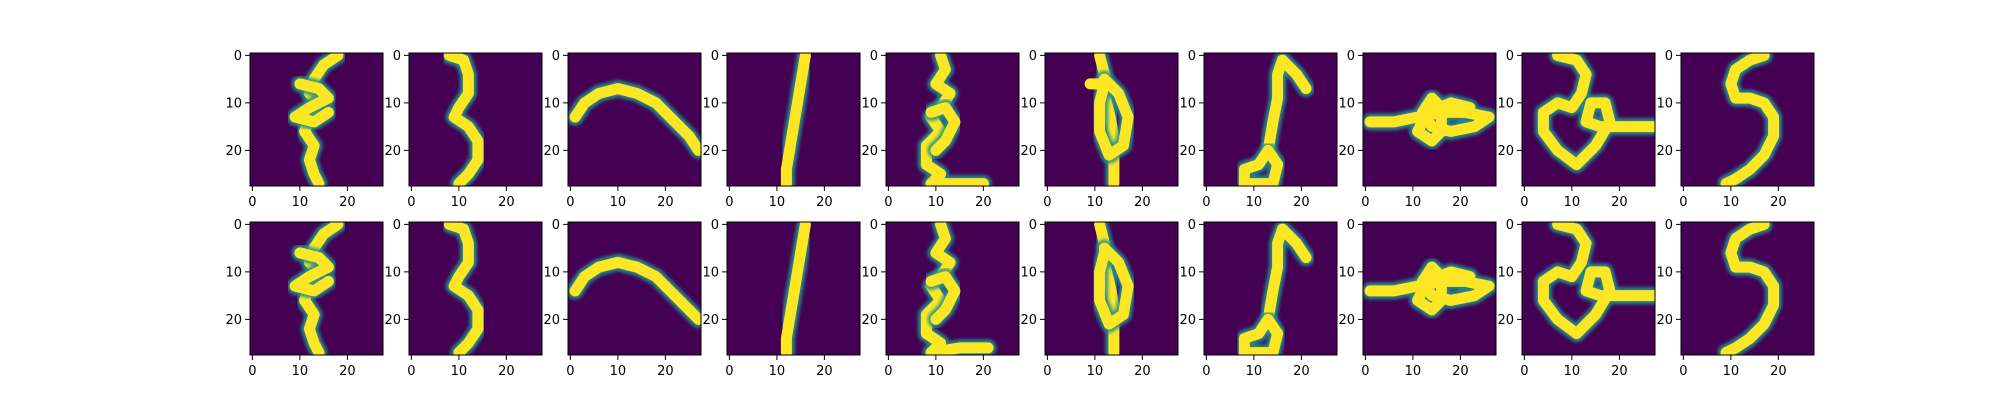  Describe the element at coordinates (634, 288) in the screenshot. I see `image-background` at that location.